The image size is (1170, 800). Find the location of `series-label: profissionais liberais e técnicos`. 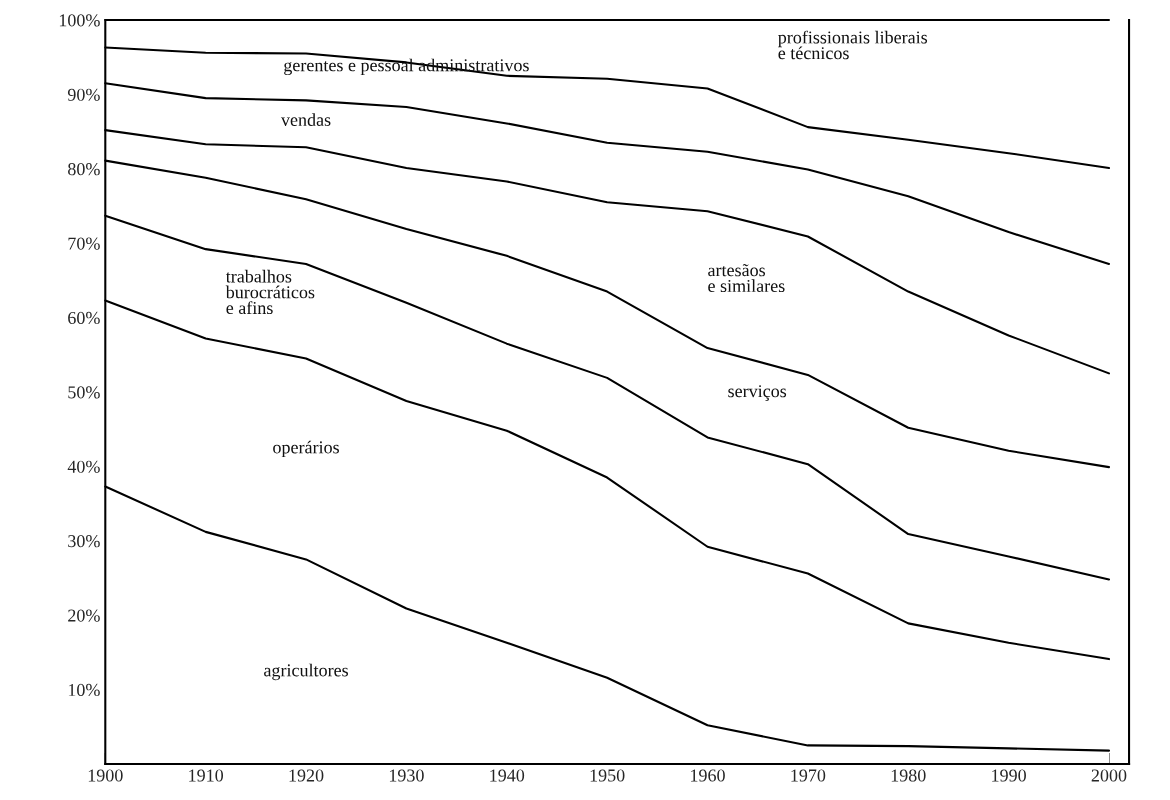

series-label: profissionais liberais e técnicos is located at coordinates (853, 45).